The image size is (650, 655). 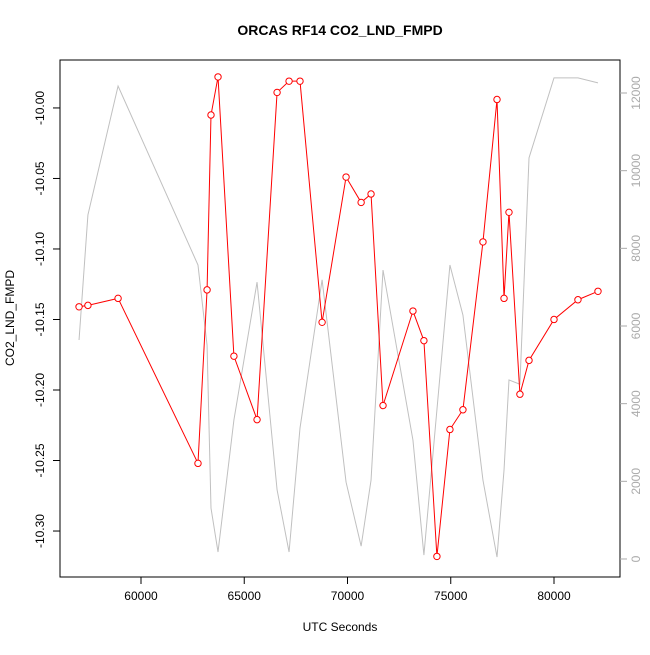 What do you see at coordinates (40, 531) in the screenshot?
I see `y-tick-label: -10.30` at bounding box center [40, 531].